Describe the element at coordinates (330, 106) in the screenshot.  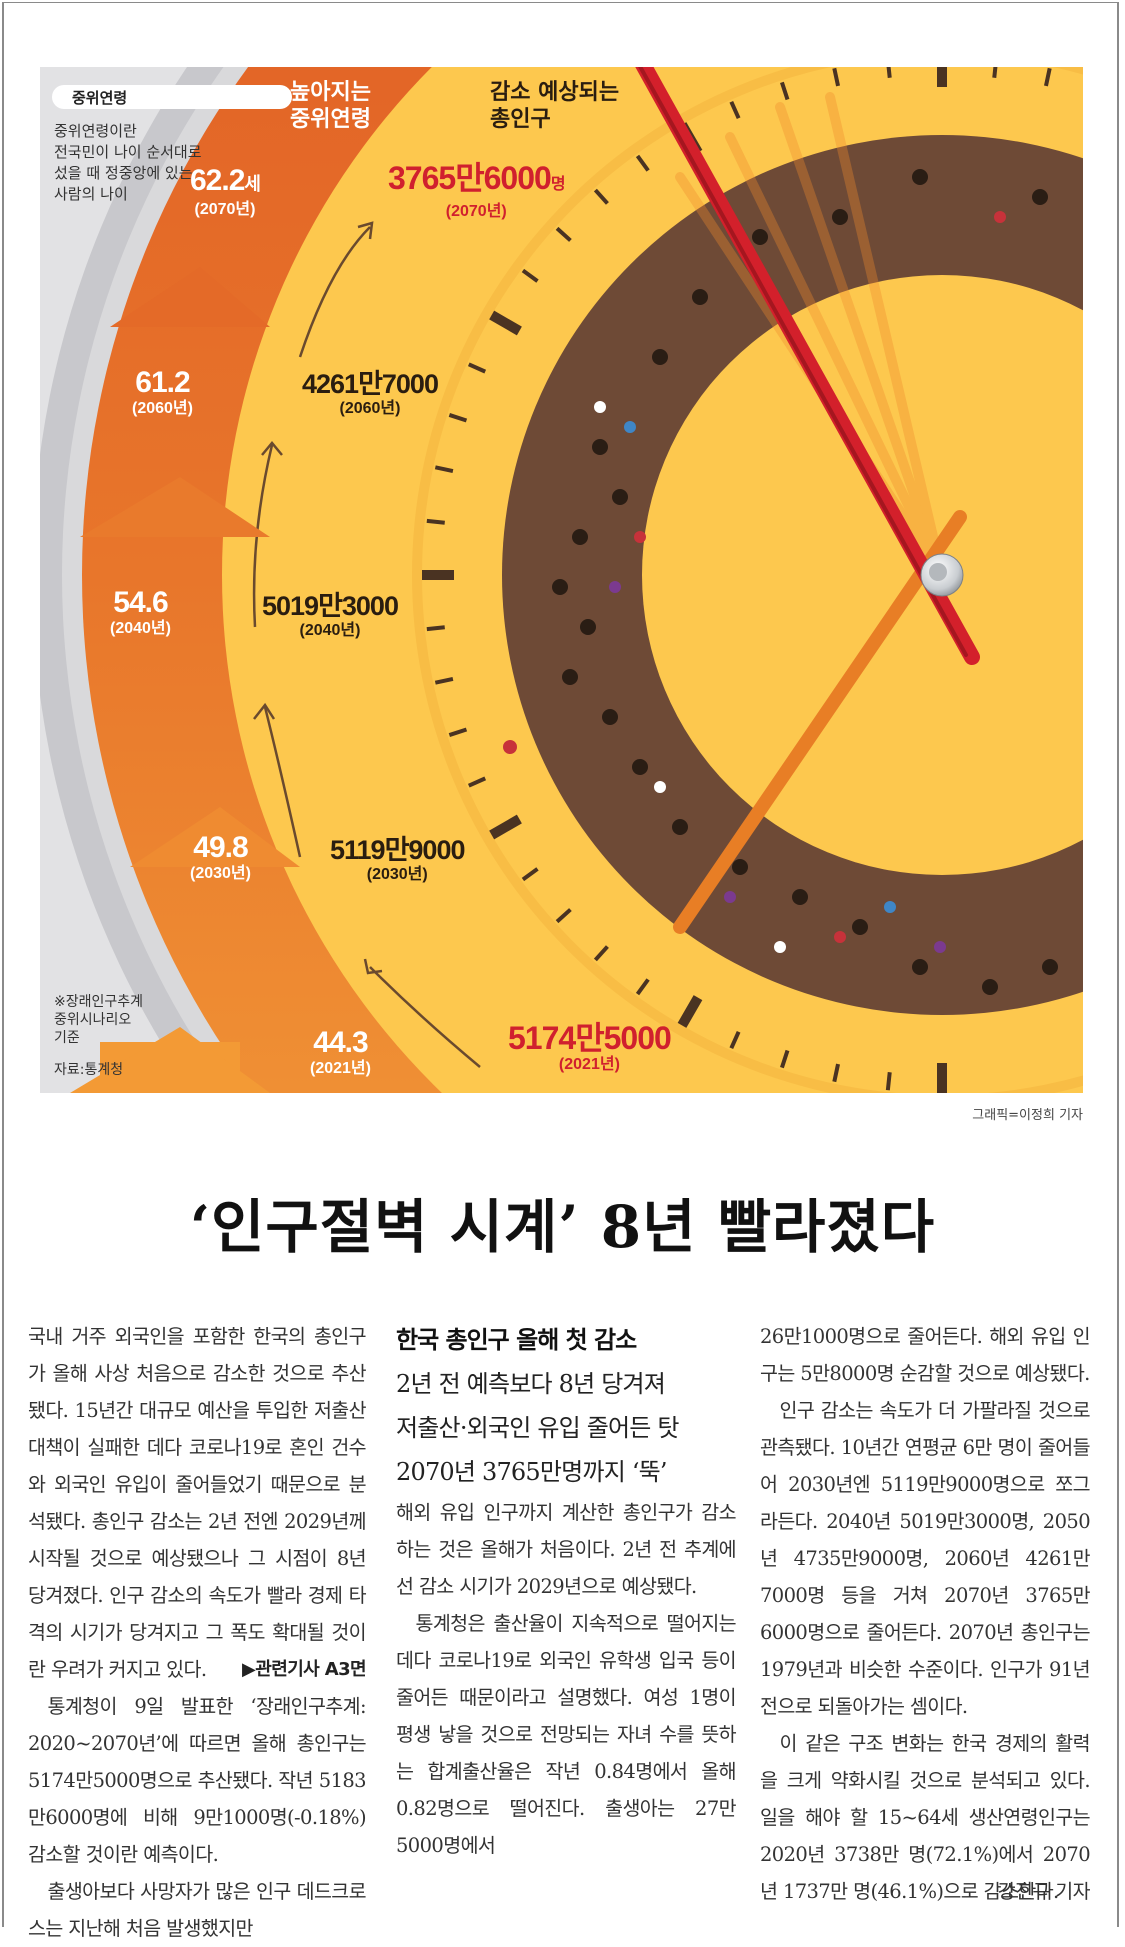
I see `median-age-header: 높아지는 중위연령` at that location.